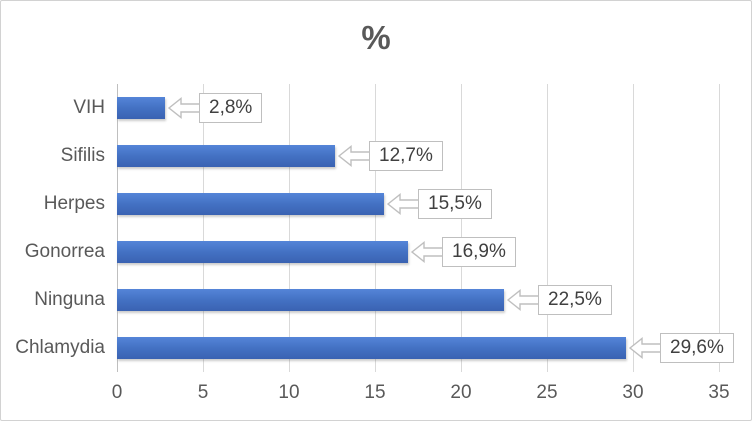  I want to click on value-axis-line, so click(117, 228).